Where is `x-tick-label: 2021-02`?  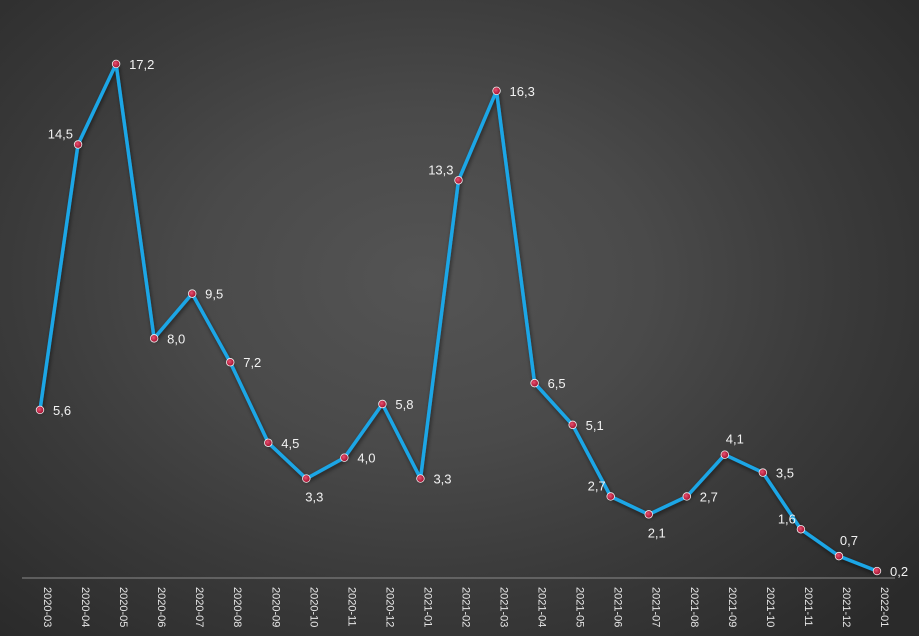 x-tick-label: 2021-02 is located at coordinates (466, 607).